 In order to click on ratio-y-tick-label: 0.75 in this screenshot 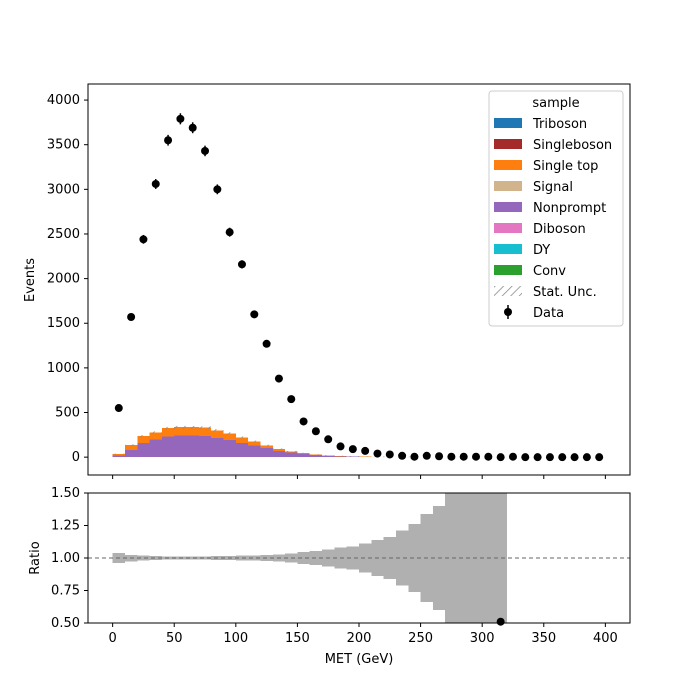, I will do `click(65, 591)`.